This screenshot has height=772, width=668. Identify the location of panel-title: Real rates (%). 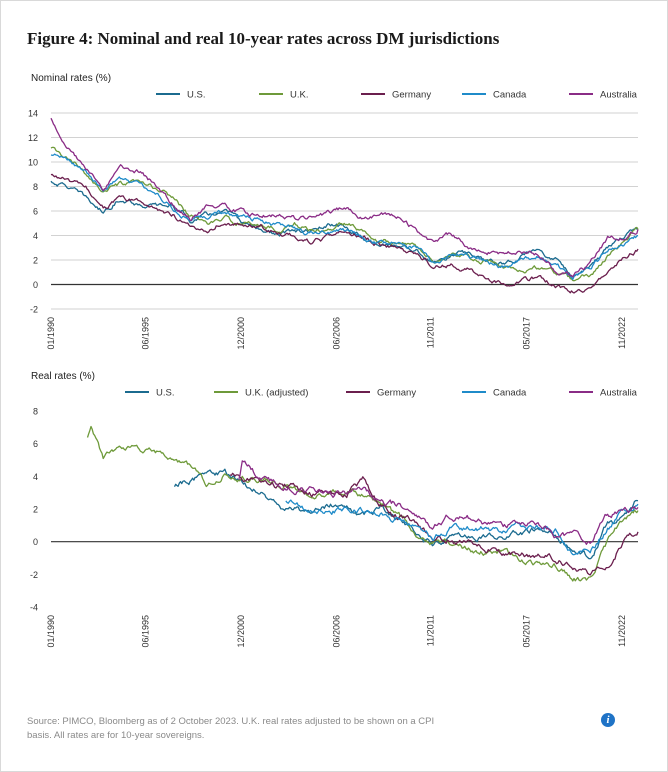
(63, 376).